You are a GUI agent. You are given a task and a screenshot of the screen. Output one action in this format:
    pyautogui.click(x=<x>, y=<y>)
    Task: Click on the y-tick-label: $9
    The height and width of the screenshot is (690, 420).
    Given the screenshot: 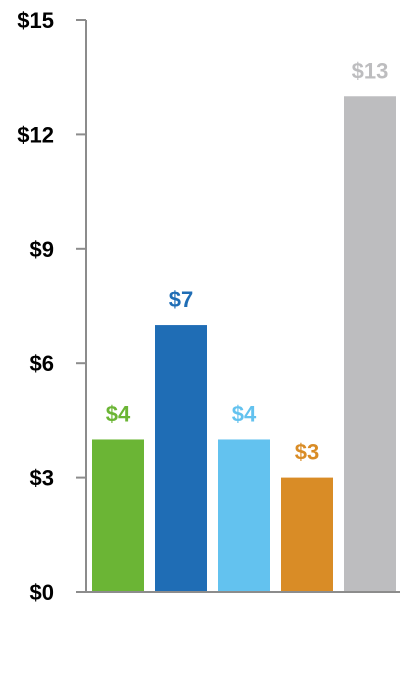 What is the action you would take?
    pyautogui.click(x=42, y=249)
    